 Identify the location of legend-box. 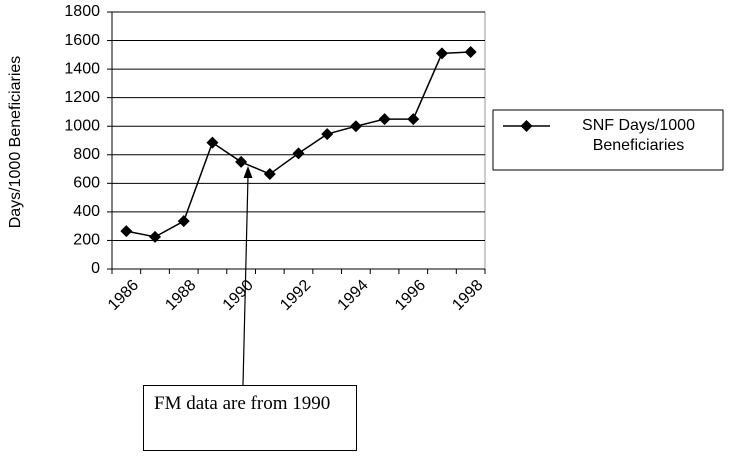
(608, 140).